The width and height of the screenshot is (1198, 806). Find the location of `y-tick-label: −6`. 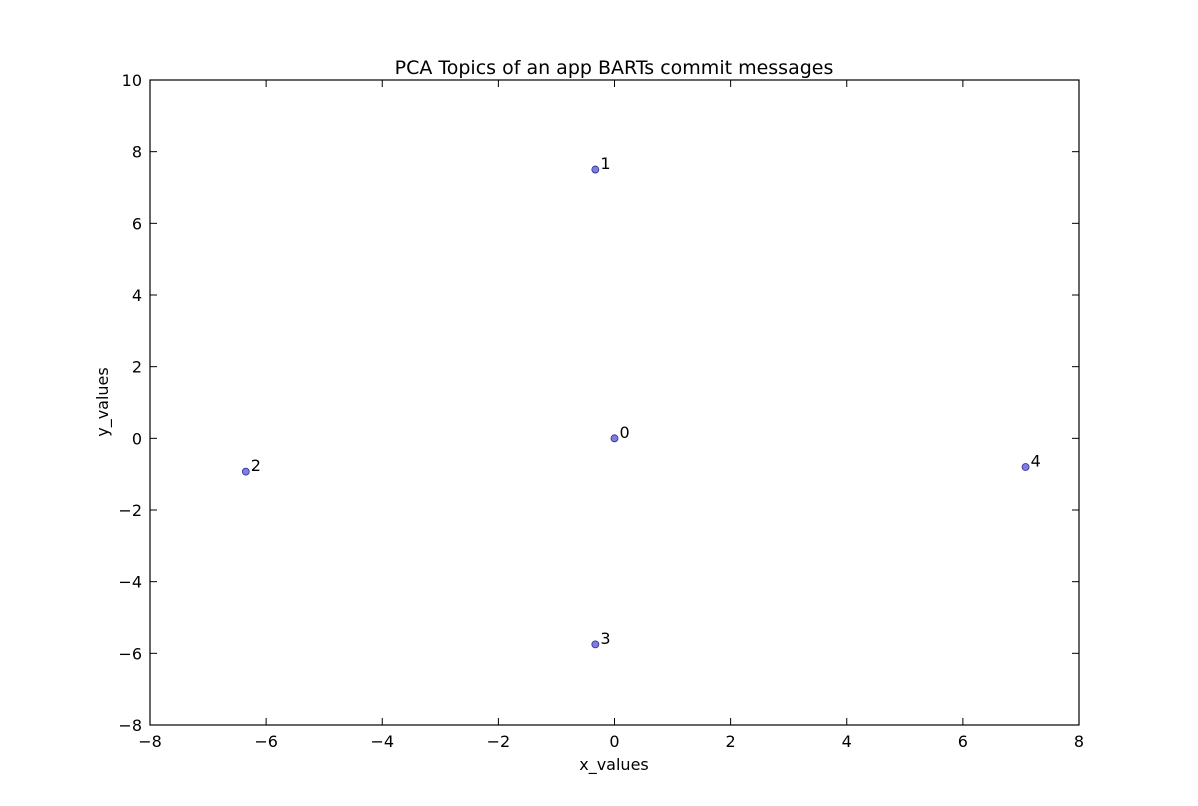

y-tick-label: −6 is located at coordinates (130, 653).